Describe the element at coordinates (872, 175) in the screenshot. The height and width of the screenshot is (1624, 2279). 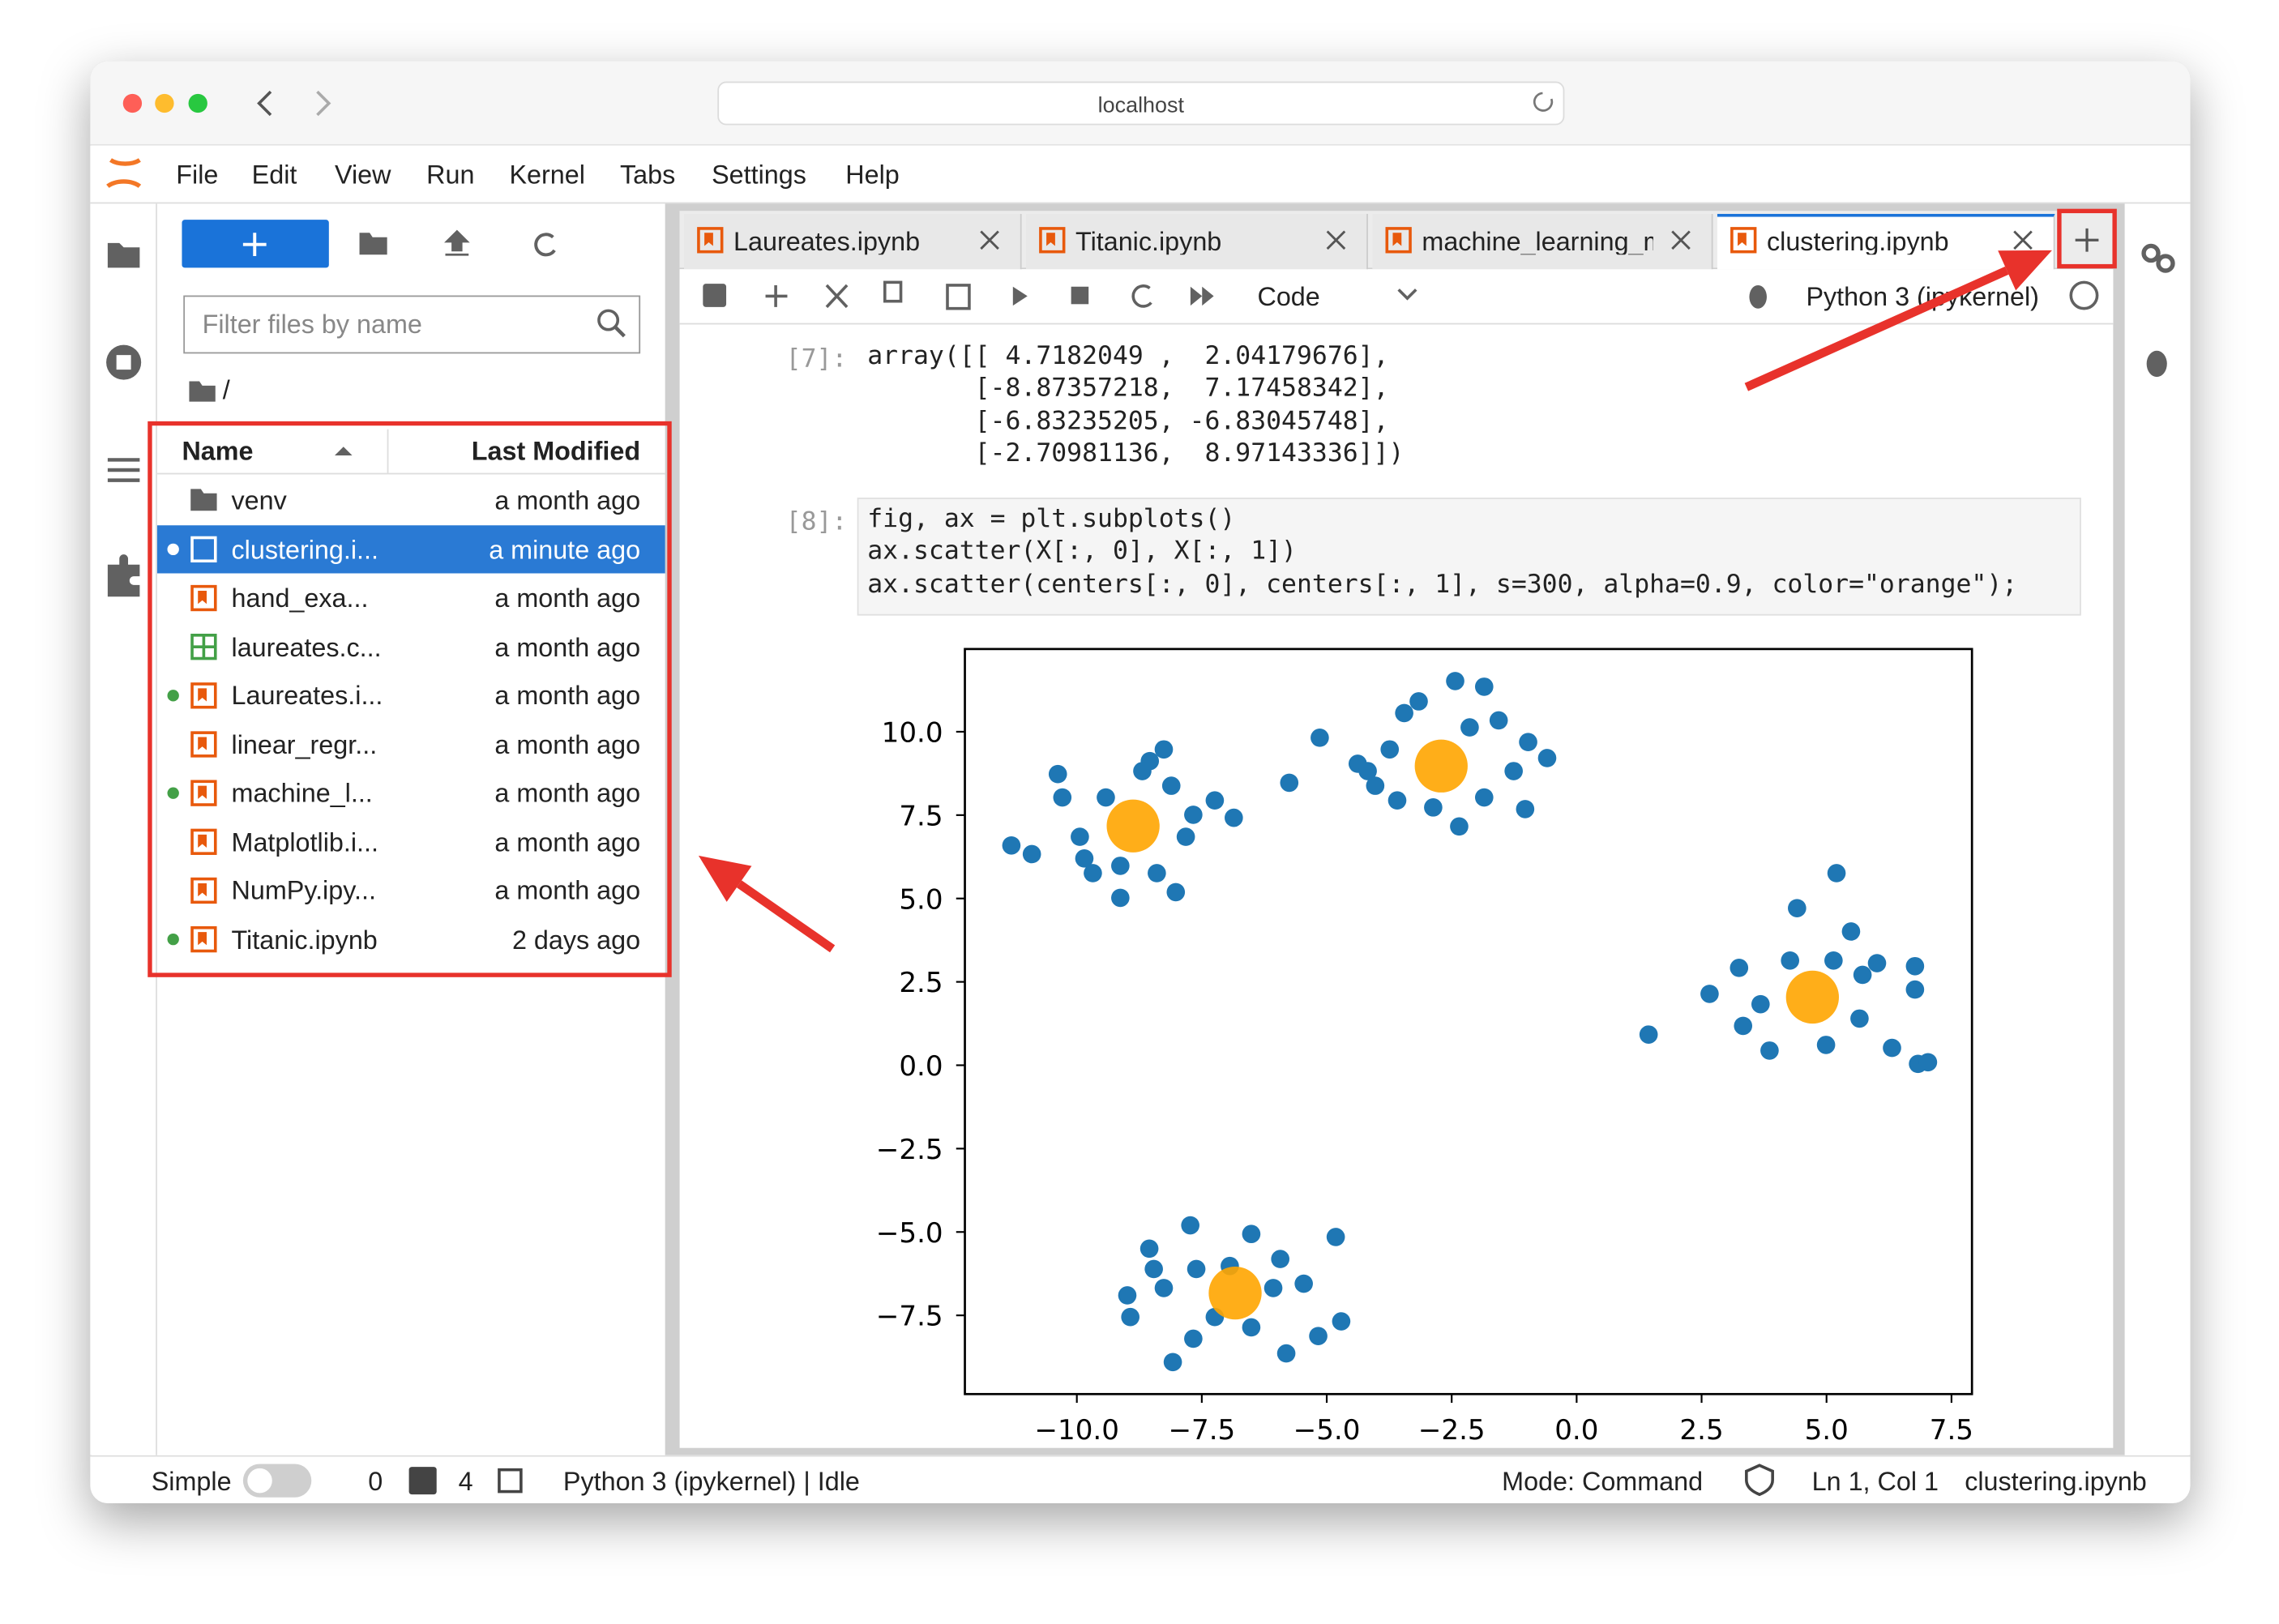
I see `menu-item: Help` at that location.